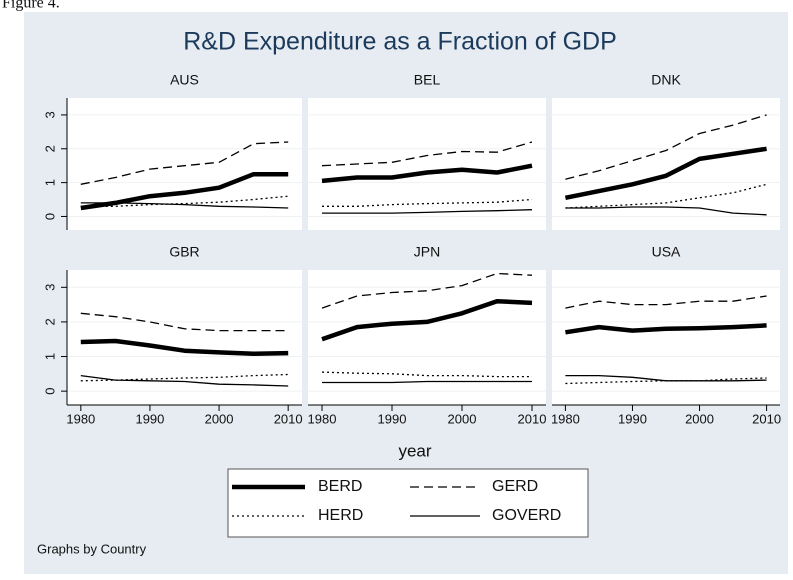  What do you see at coordinates (526, 515) in the screenshot?
I see `legend-label: GOVERD` at bounding box center [526, 515].